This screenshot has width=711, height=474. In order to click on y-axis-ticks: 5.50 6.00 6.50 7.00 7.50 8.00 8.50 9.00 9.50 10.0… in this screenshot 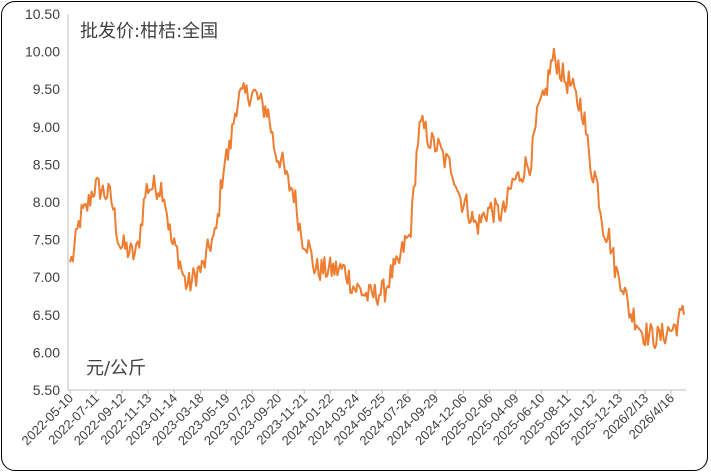, I will do `click(42, 202)`.